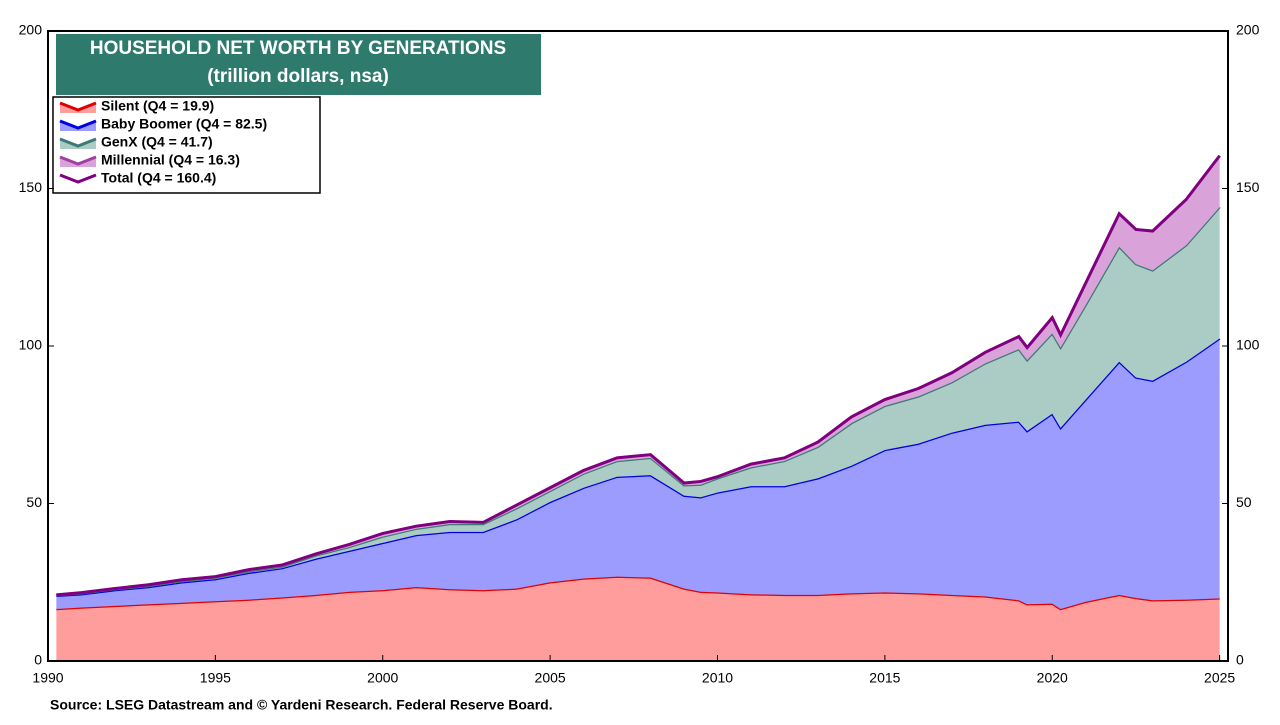  I want to click on y-tick-label: 200, so click(31, 30).